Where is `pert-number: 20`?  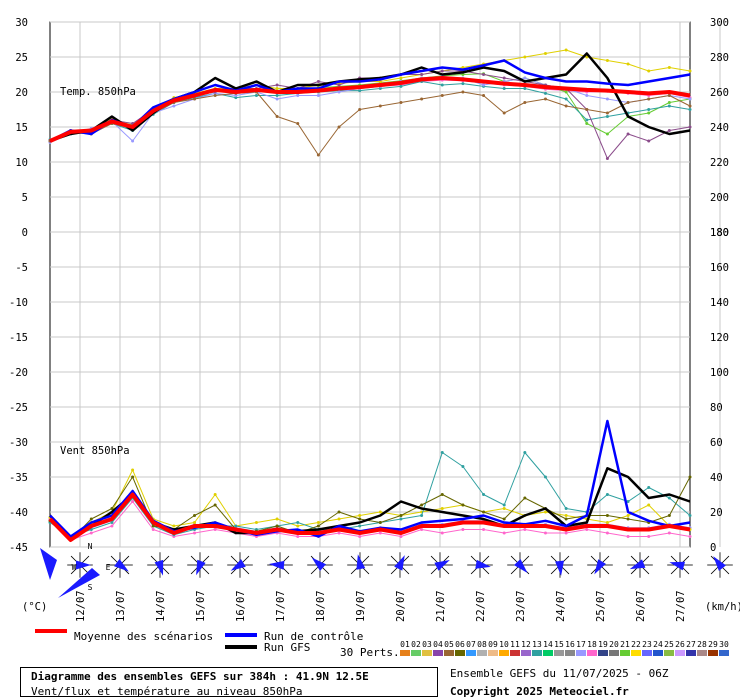 pert-number: 20 is located at coordinates (614, 644).